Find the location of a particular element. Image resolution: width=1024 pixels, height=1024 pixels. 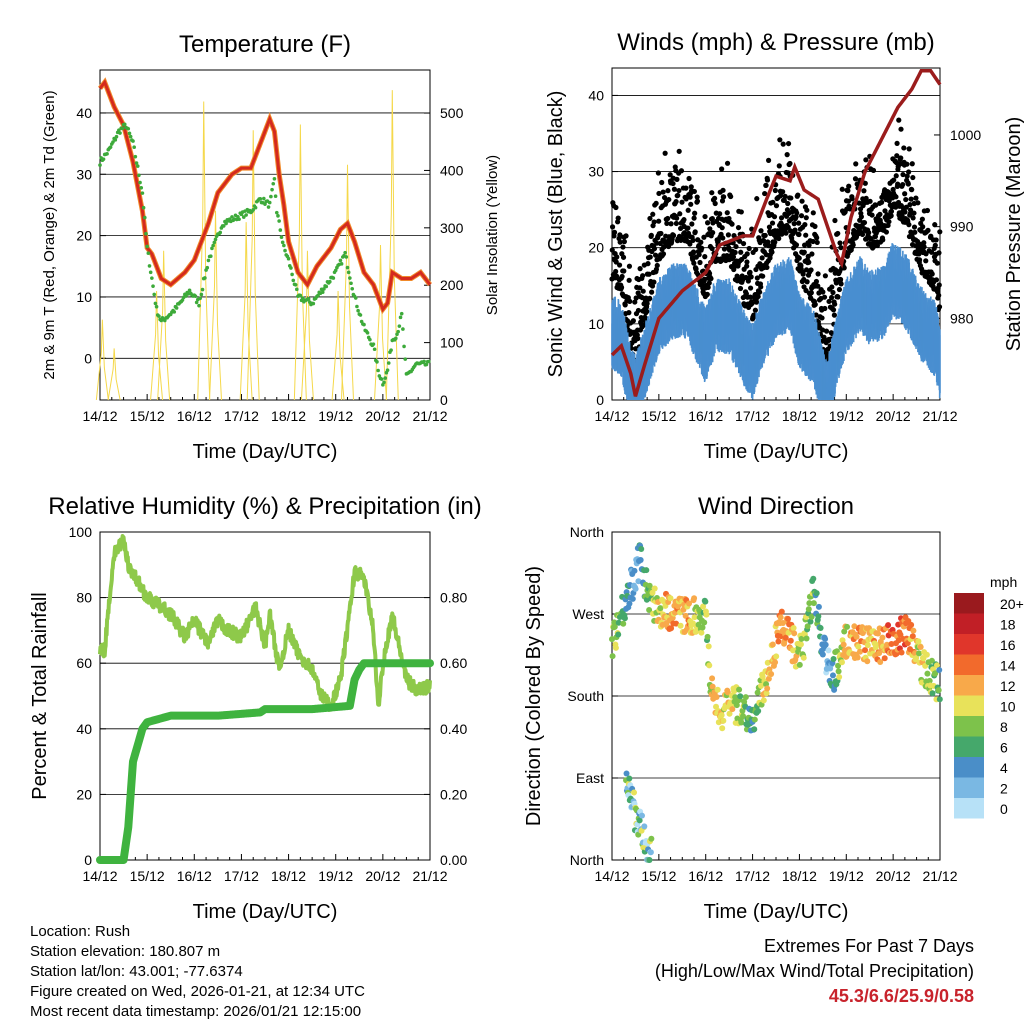

x-tick-label: 21/12 is located at coordinates (939, 416).